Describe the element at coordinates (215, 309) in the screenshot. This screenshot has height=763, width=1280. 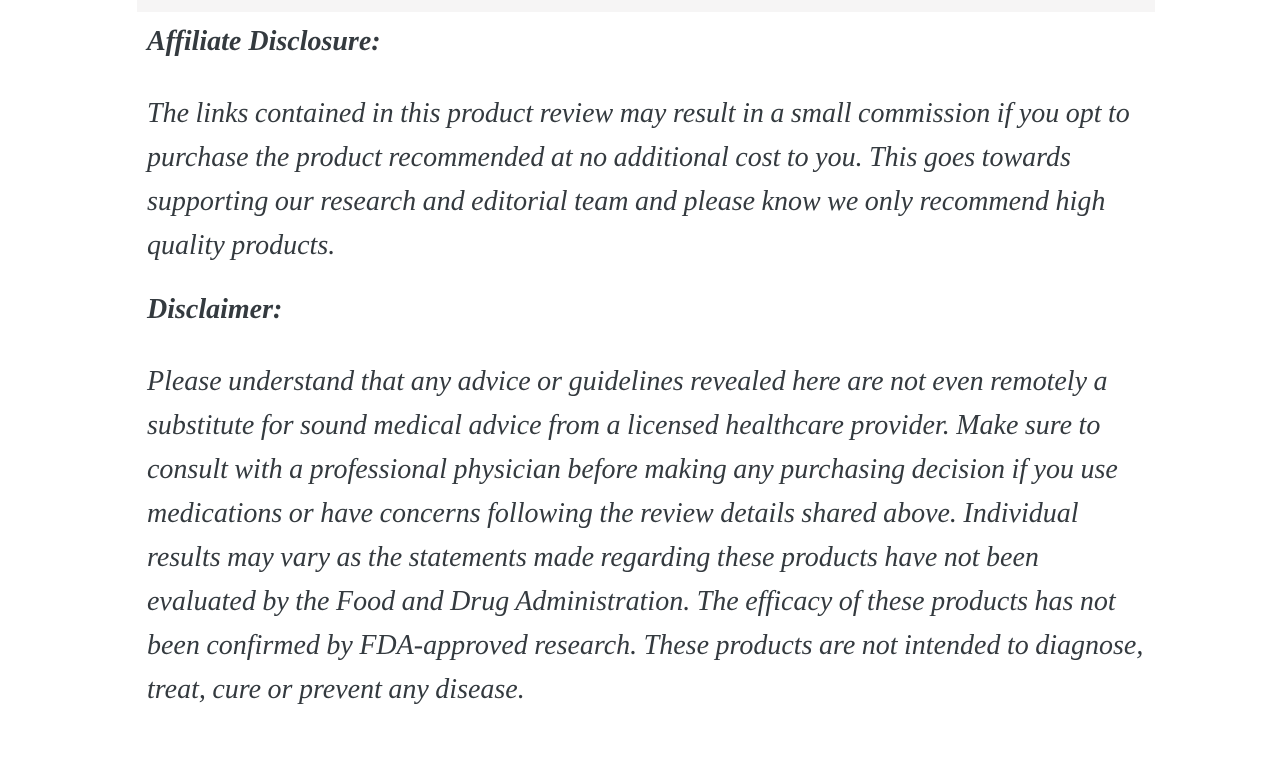
I see `disclaimer-heading: Disclaimer:` at that location.